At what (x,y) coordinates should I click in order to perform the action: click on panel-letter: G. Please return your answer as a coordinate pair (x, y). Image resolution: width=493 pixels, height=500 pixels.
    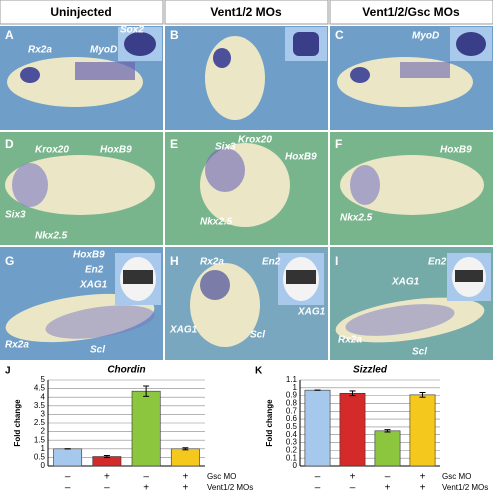
    Looking at the image, I should click on (9, 261).